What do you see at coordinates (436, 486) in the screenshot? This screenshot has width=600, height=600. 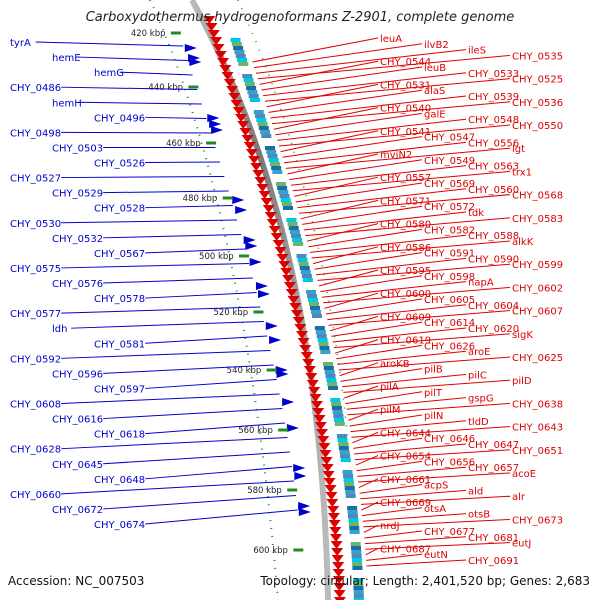 I see `reverse-gene-label: acpS` at bounding box center [436, 486].